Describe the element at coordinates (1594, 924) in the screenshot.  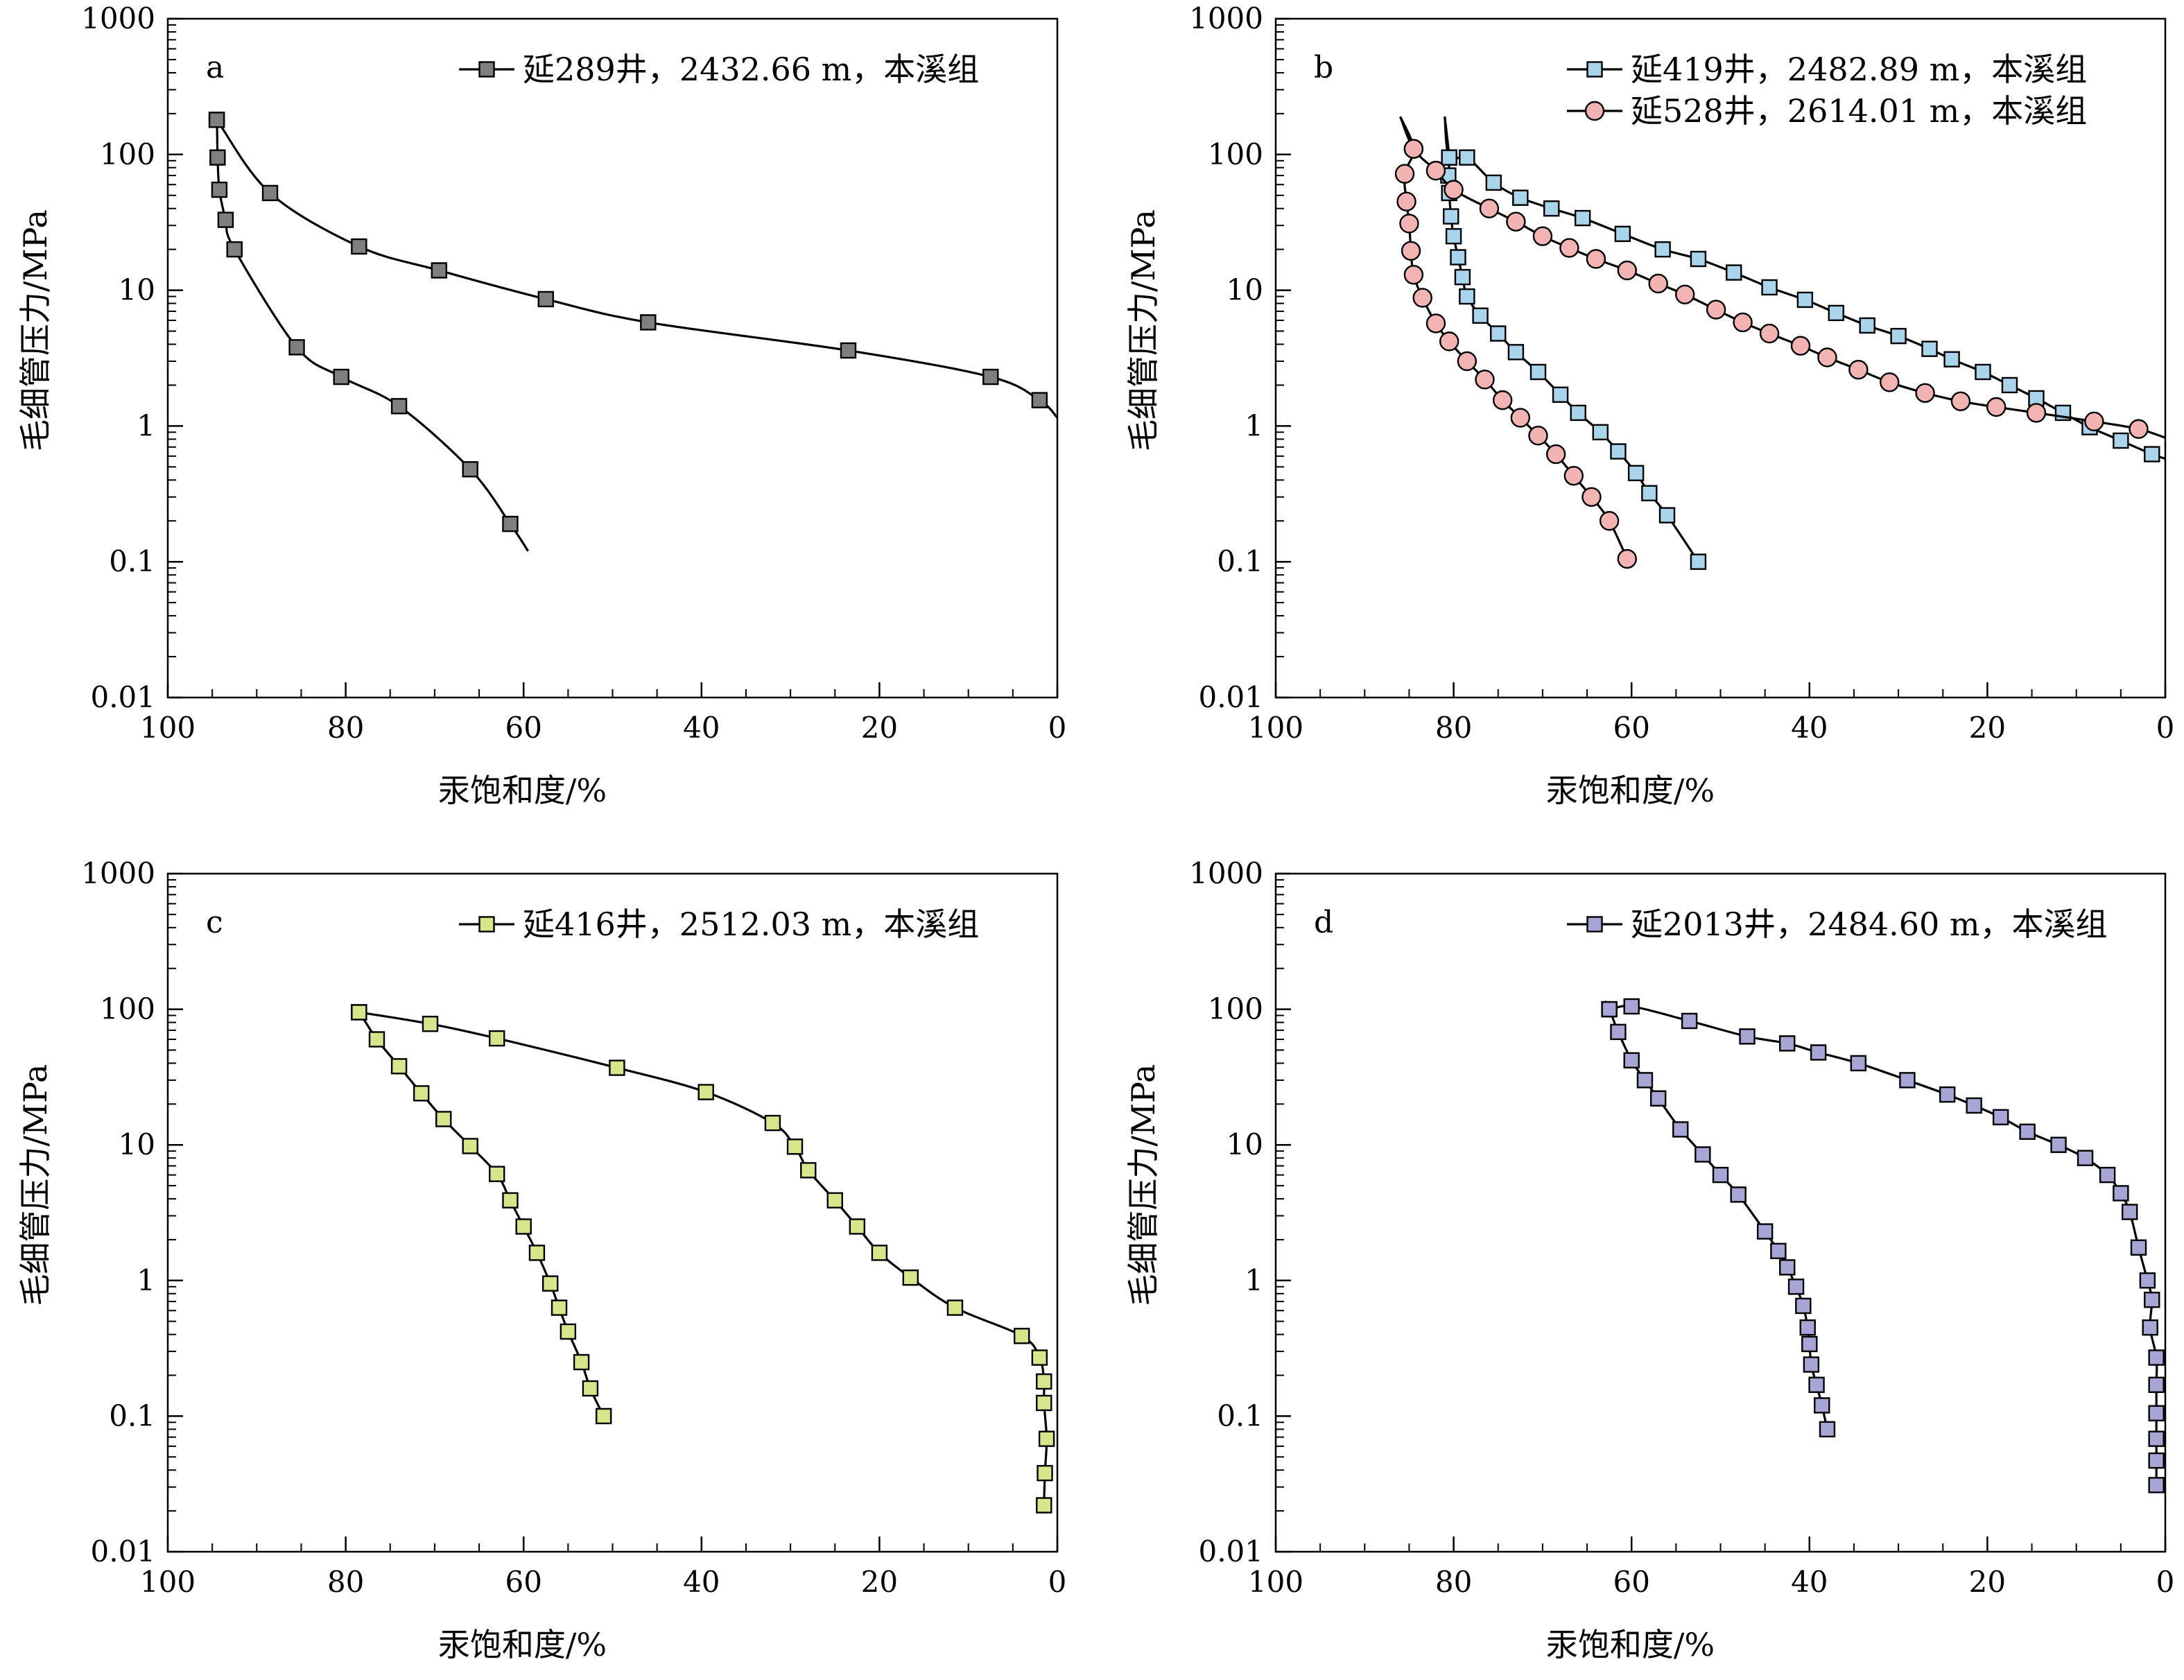
I see `legend-marker` at that location.